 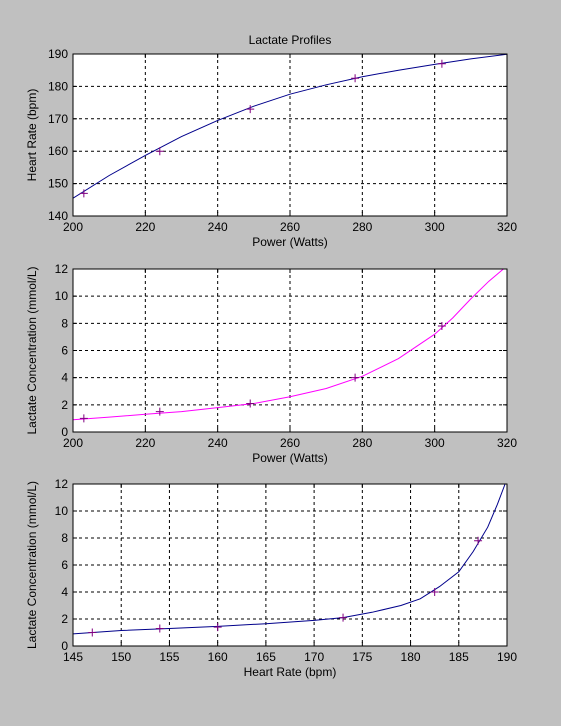 What do you see at coordinates (459, 657) in the screenshot?
I see `x-tick-label: 185` at bounding box center [459, 657].